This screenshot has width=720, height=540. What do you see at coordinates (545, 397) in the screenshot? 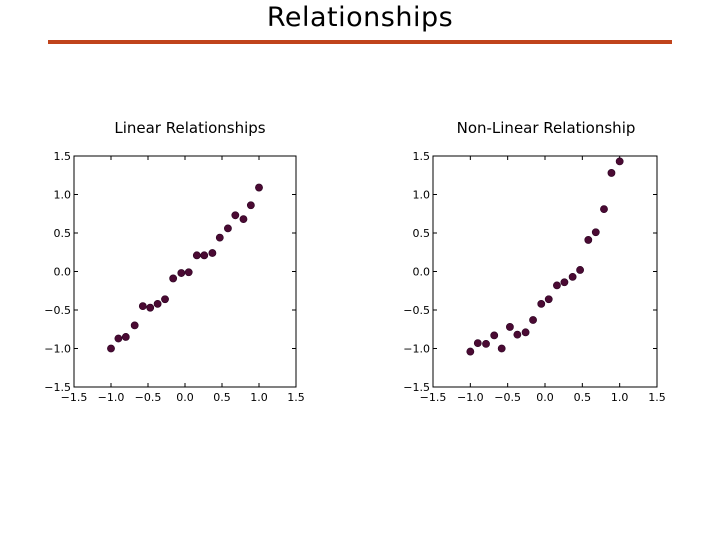
I see `x-tick-label-nonlinear: 0.0` at bounding box center [545, 397].